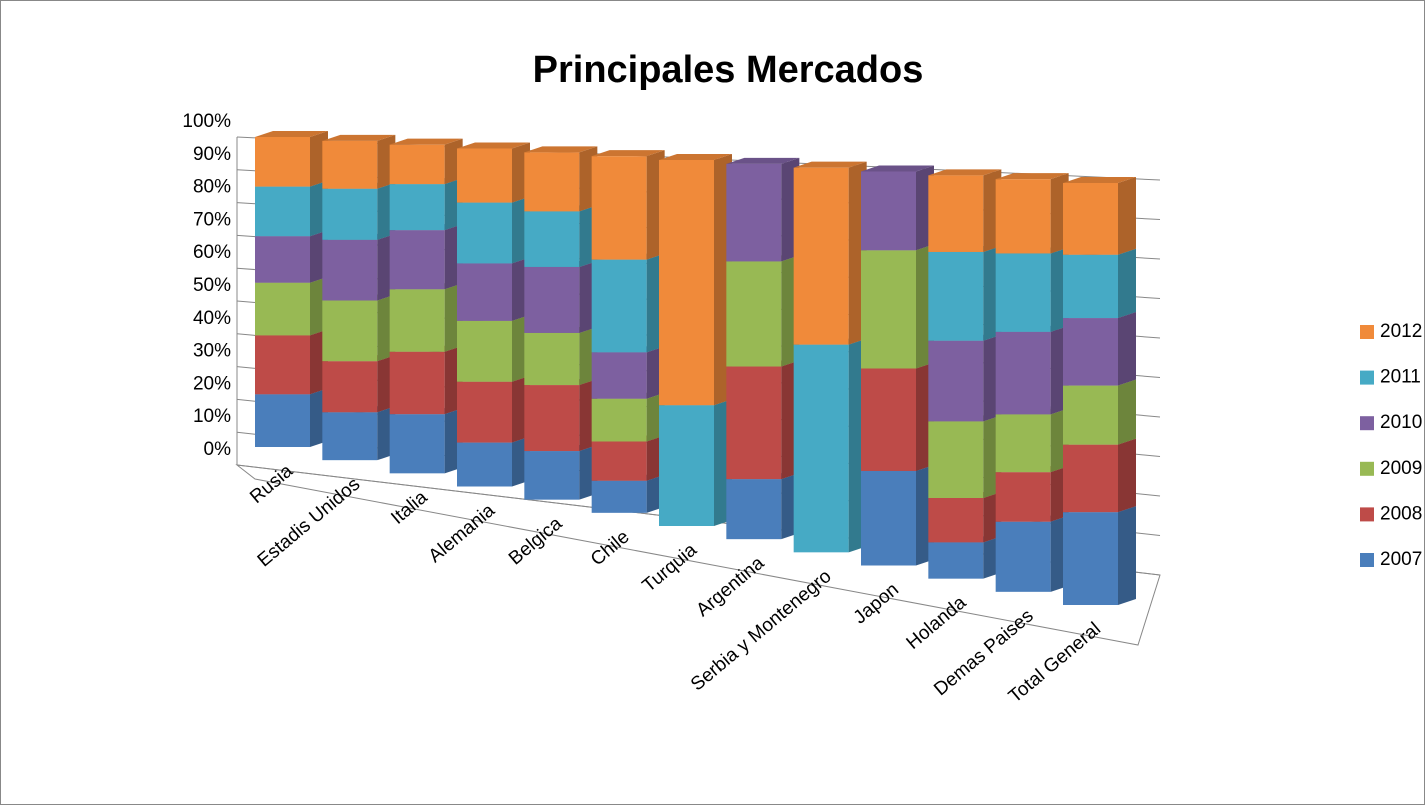 This screenshot has width=1425, height=805. Describe the element at coordinates (212, 318) in the screenshot. I see `y-tick-label: 40%` at that location.